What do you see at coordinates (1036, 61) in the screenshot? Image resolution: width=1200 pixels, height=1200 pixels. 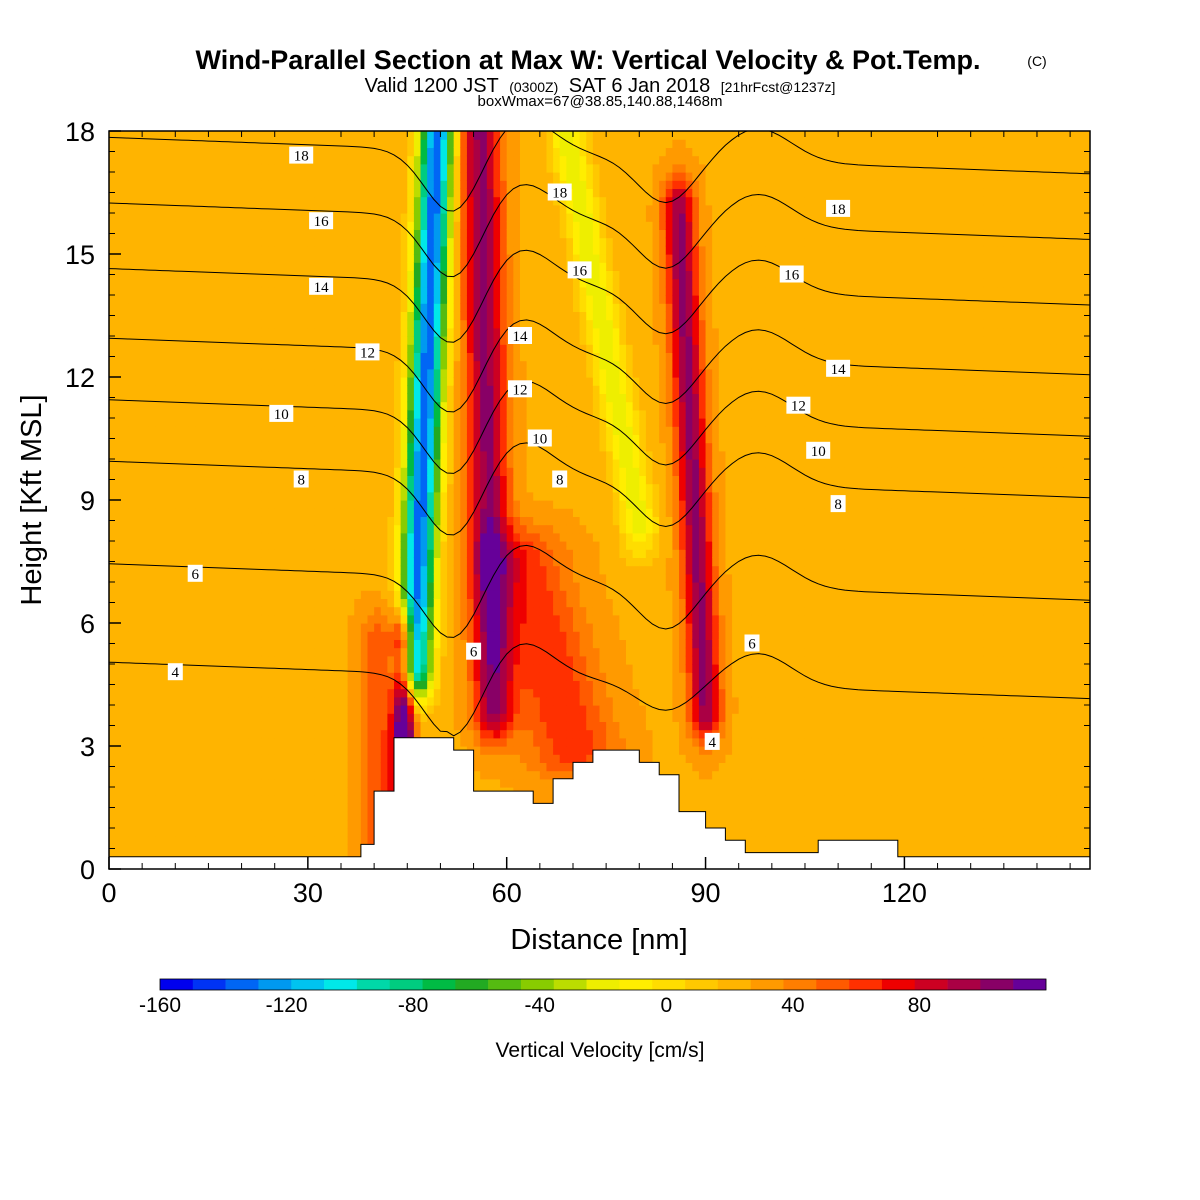 I see `copyright-mark: (C)` at bounding box center [1036, 61].